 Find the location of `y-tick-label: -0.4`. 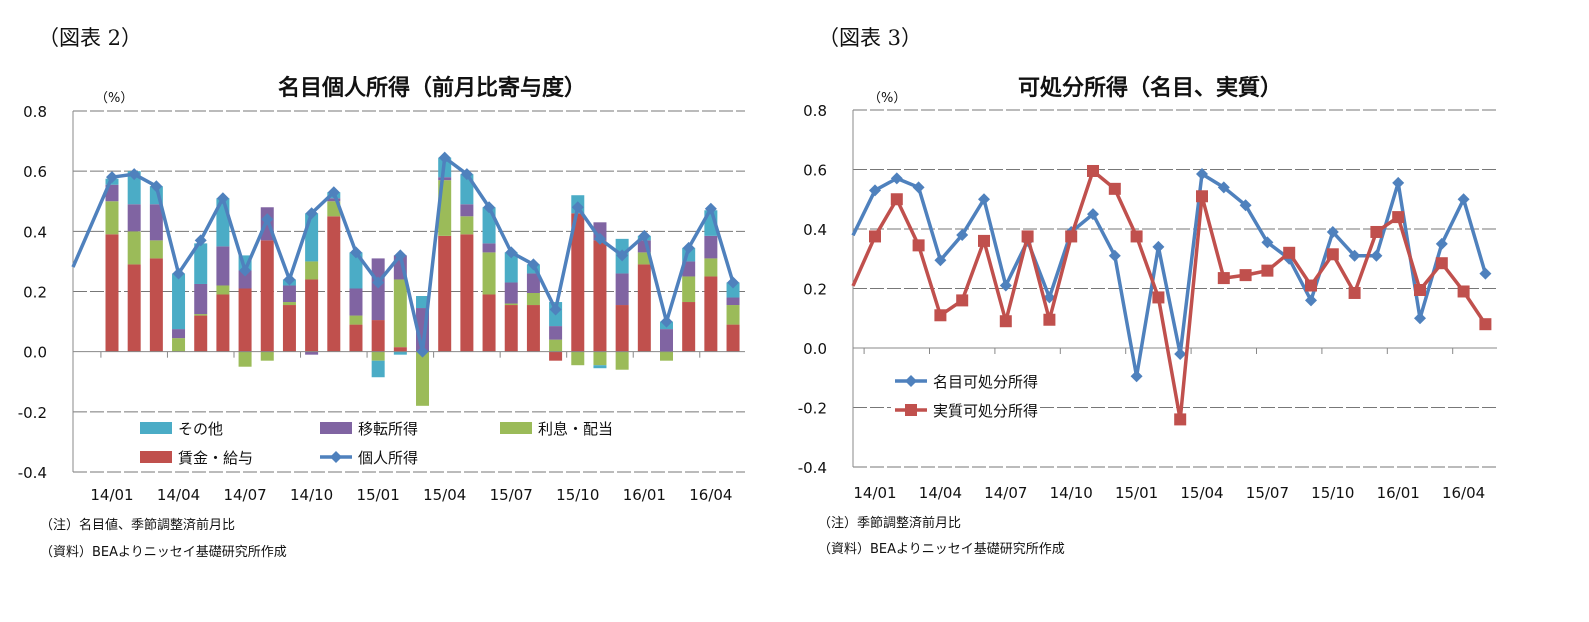

y-tick-label: -0.4 is located at coordinates (32, 473).